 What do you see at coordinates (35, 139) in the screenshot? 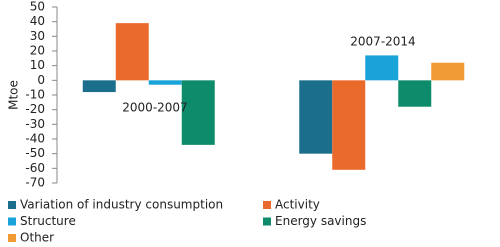
I see `y-tick-label: -40` at bounding box center [35, 139].